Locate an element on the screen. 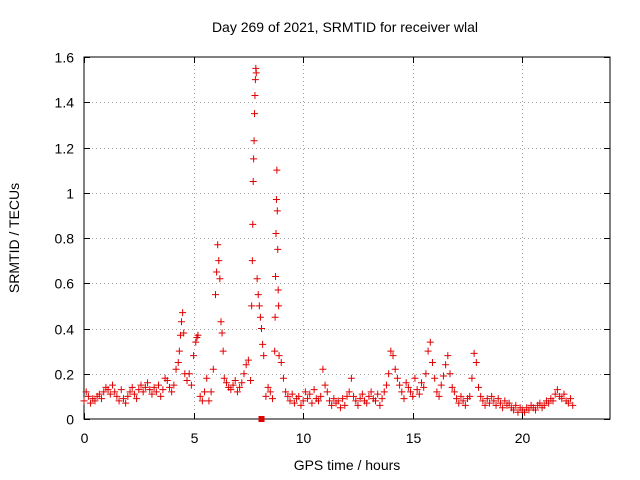 The image size is (640, 480). outlier-marker is located at coordinates (261, 419).